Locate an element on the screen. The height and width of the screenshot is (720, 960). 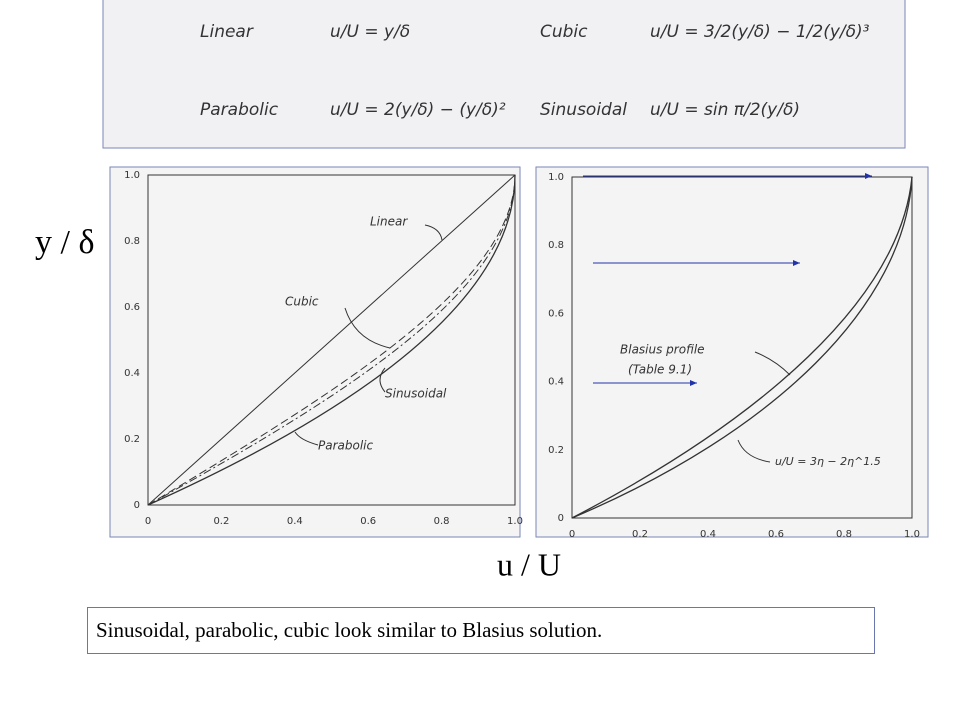
formula-name: Cubic is located at coordinates (564, 32).